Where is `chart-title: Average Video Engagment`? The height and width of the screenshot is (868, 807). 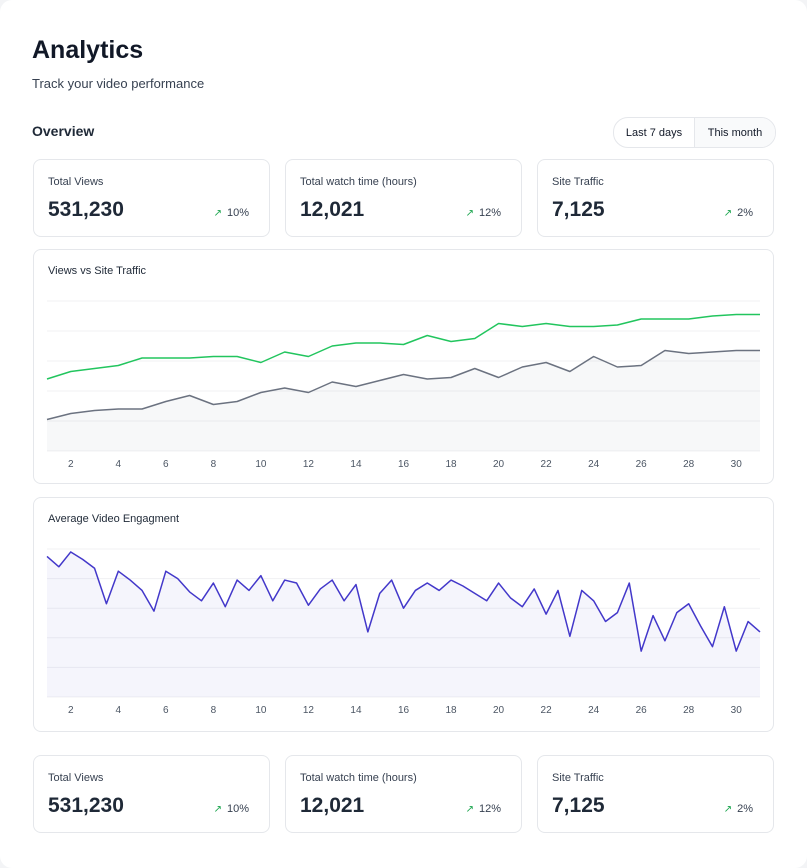
chart-title: Average Video Engagment is located at coordinates (114, 519).